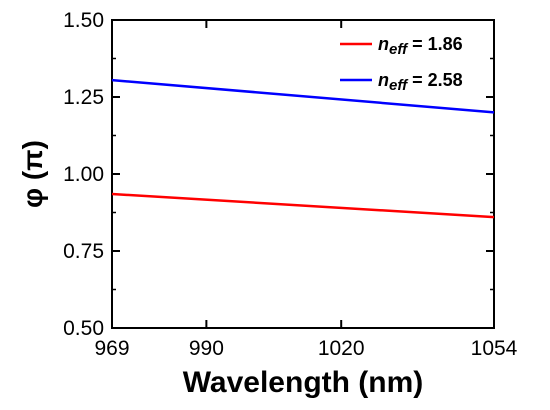 This screenshot has height=410, width=550. I want to click on x-tick-label: 969, so click(111, 348).